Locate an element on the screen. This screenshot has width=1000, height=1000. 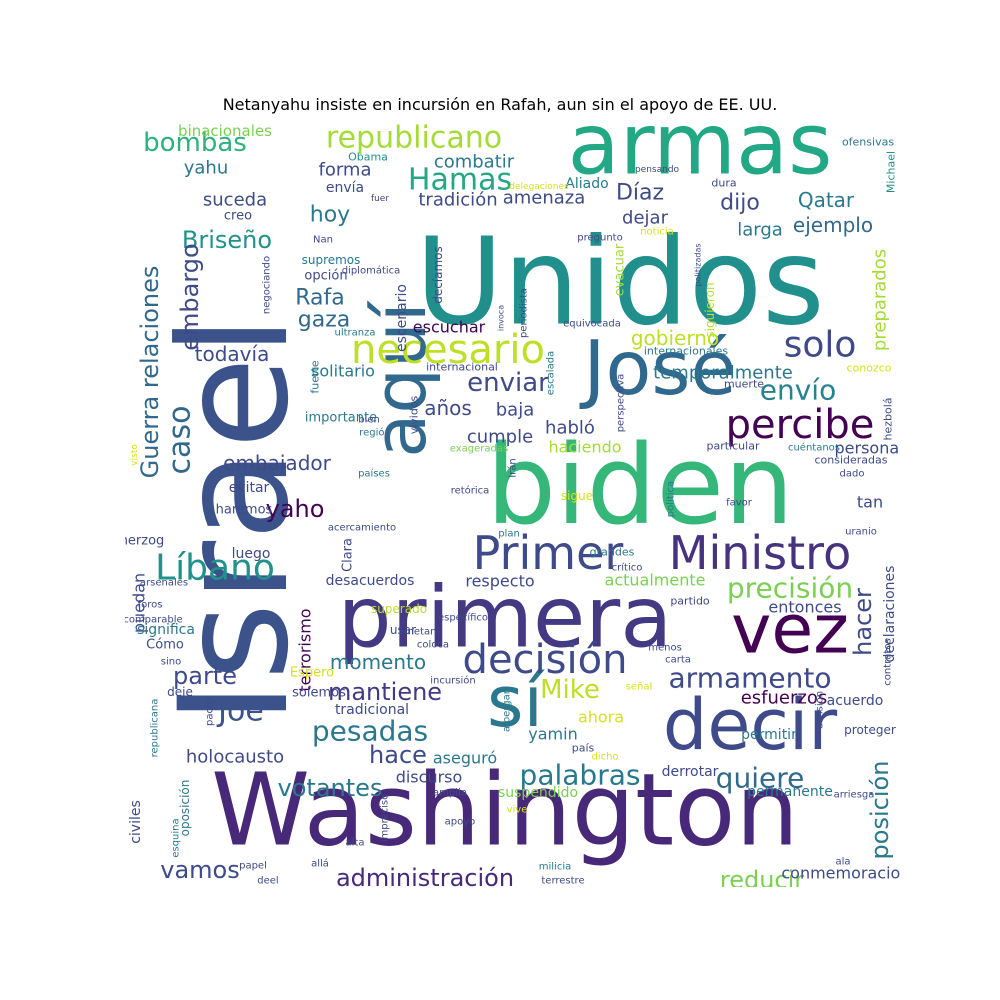
cloud-word: embajador is located at coordinates (277, 463).